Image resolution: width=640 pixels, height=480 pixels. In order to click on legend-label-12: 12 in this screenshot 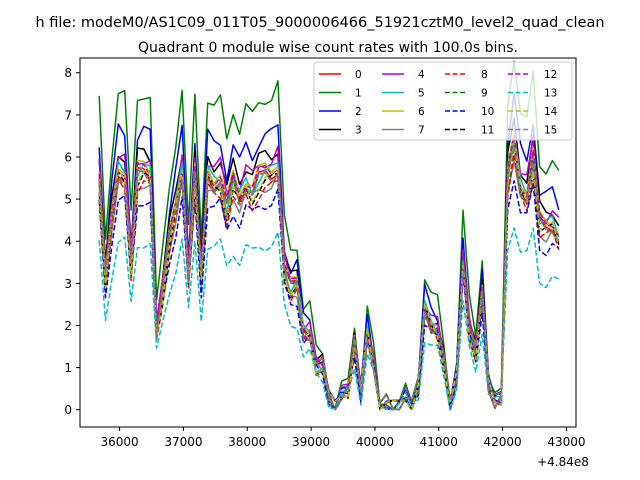, I will do `click(550, 75)`.